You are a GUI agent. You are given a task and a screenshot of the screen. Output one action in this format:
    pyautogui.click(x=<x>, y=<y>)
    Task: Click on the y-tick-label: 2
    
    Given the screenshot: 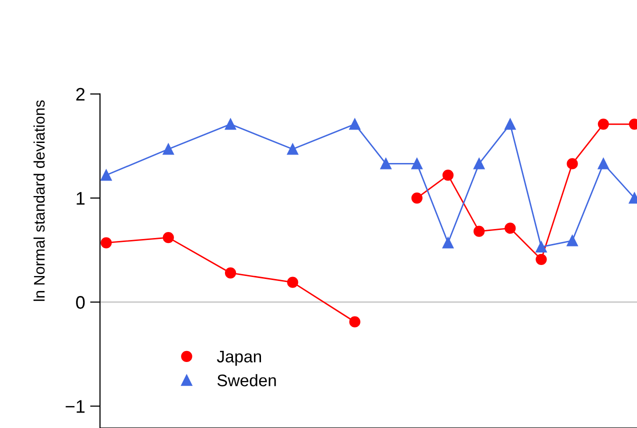 What is the action you would take?
    pyautogui.click(x=80, y=94)
    